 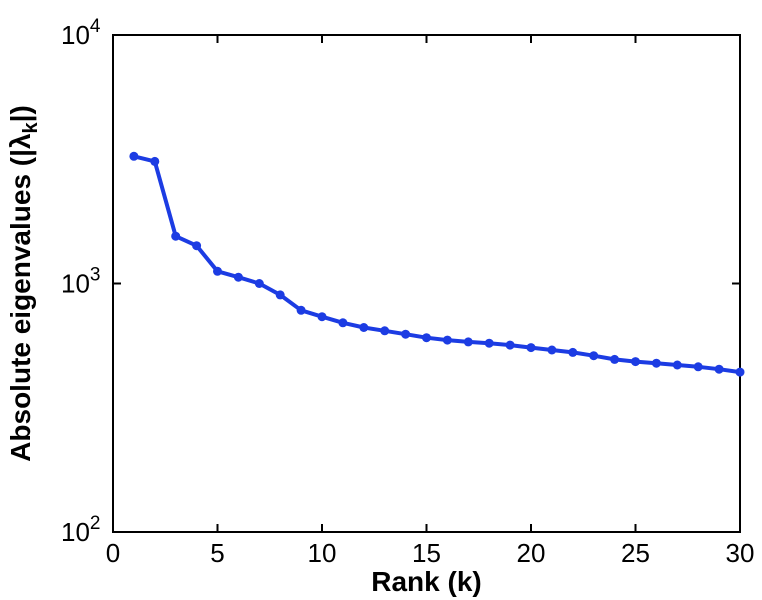 What do you see at coordinates (426, 553) in the screenshot?
I see `x-tick-label: 15` at bounding box center [426, 553].